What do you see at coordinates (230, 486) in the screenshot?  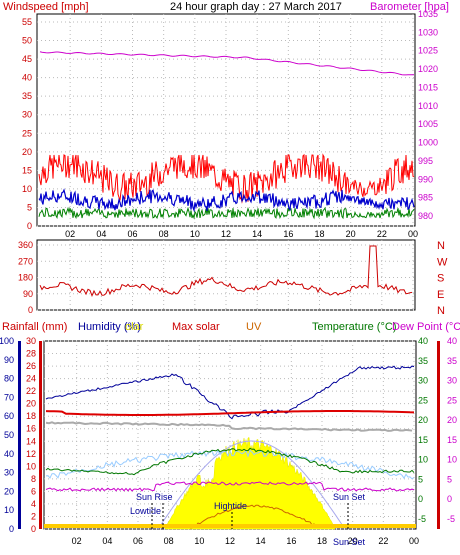 I see `dew-point-line` at bounding box center [230, 486].